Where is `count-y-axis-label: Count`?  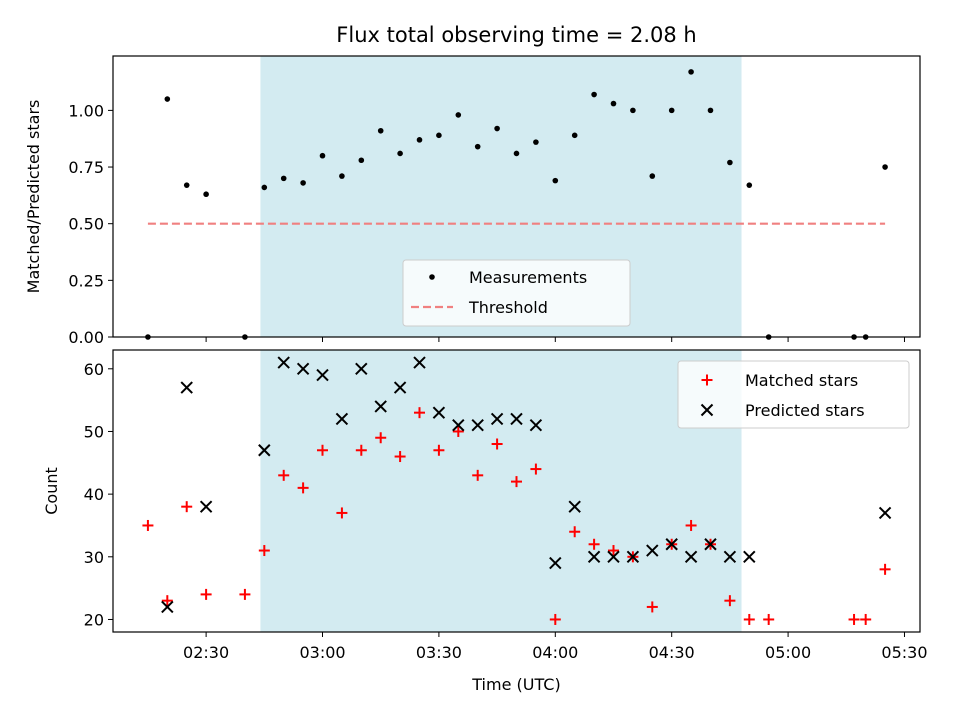 count-y-axis-label: Count is located at coordinates (51, 491).